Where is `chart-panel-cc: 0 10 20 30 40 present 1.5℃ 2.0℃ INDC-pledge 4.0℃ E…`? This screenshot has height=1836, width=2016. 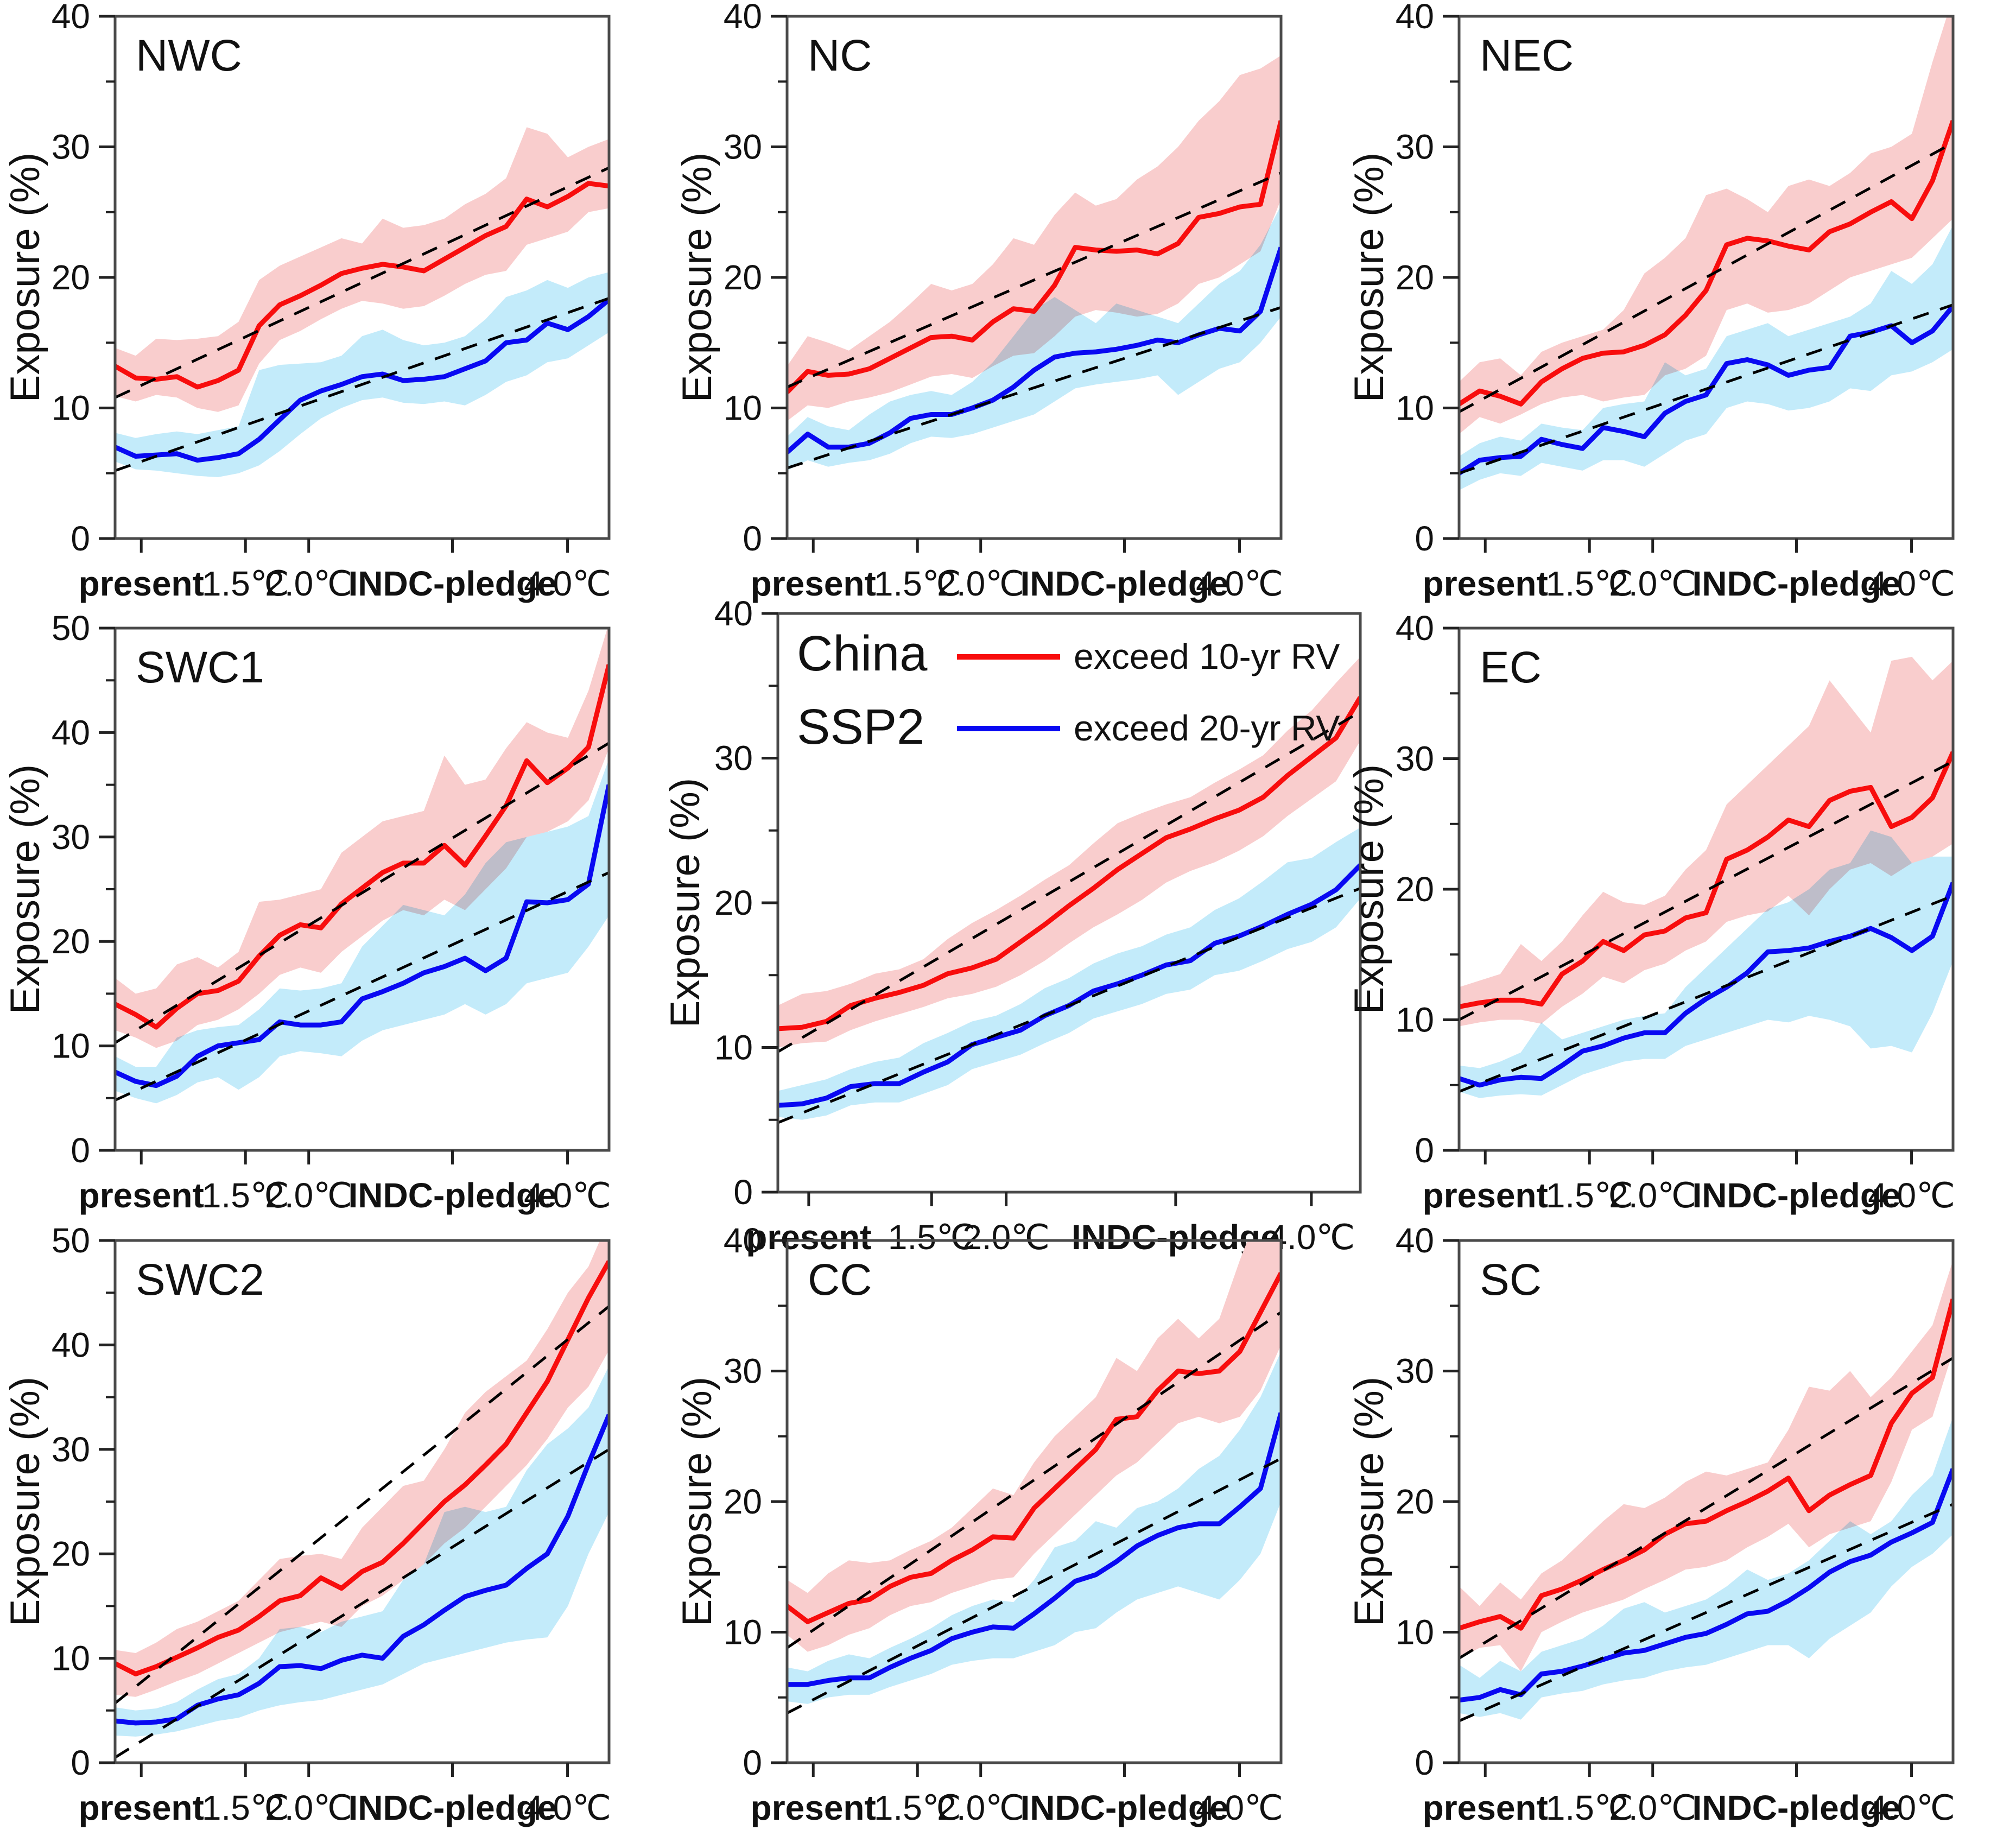 chart-panel-cc: 0 10 20 30 40 present 1.5℃ 2.0℃ INDC-pledge 4.0℃ E… is located at coordinates (1008, 1528).